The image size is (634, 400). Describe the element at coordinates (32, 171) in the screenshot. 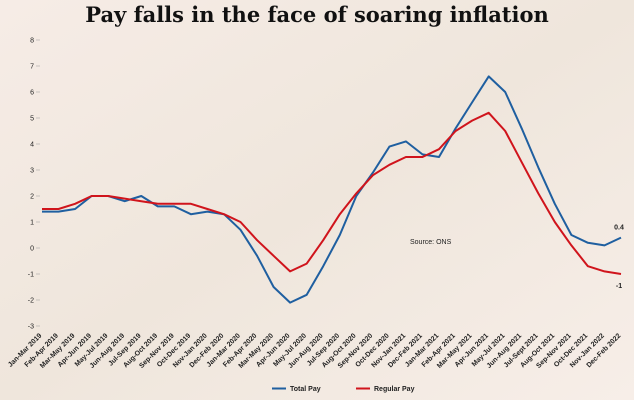

I see `y-tick-label: 3` at that location.